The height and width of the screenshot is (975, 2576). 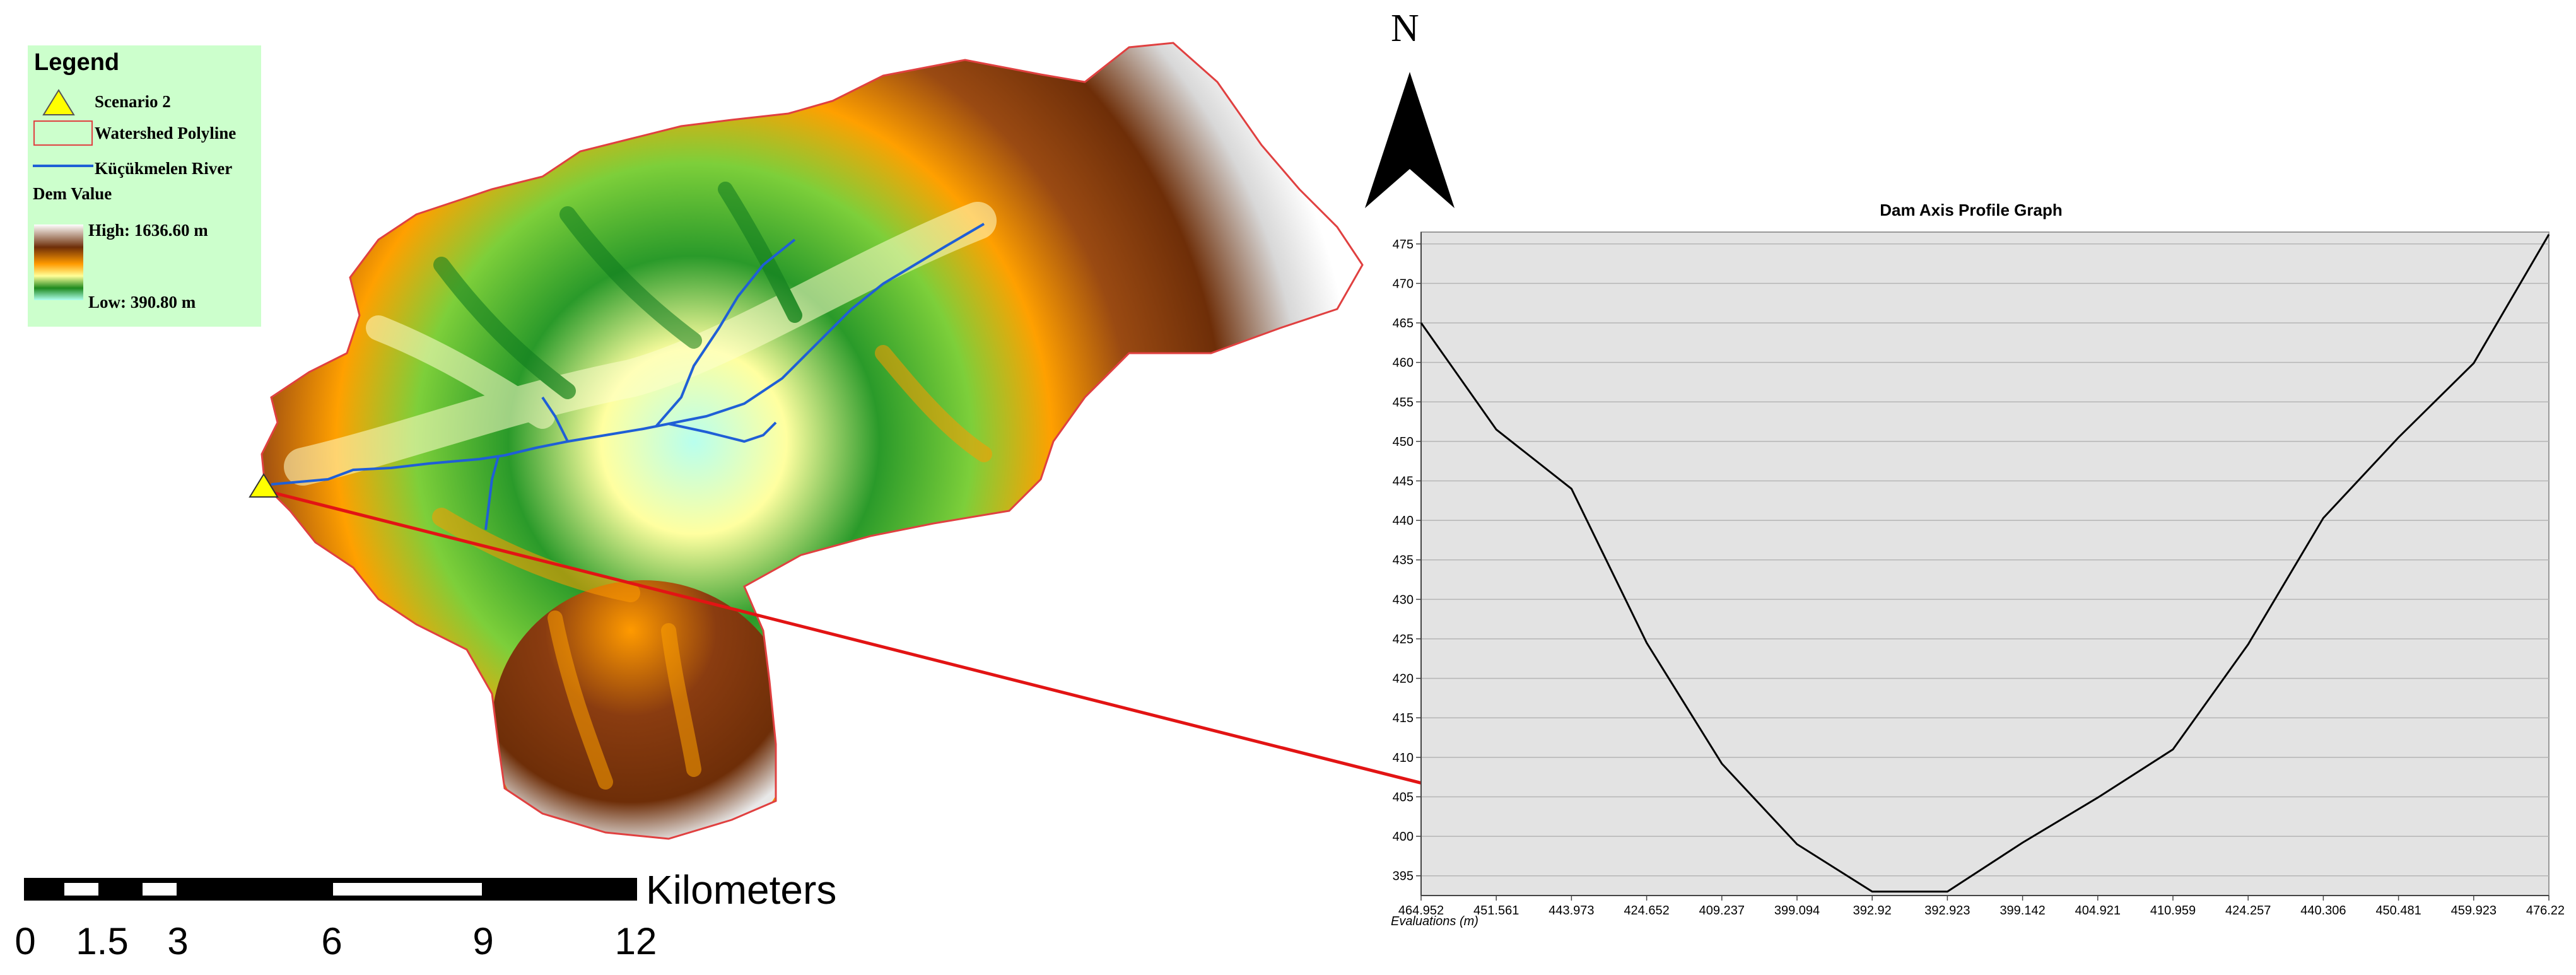 What do you see at coordinates (1403, 639) in the screenshot?
I see `y-tick-label: 425` at bounding box center [1403, 639].